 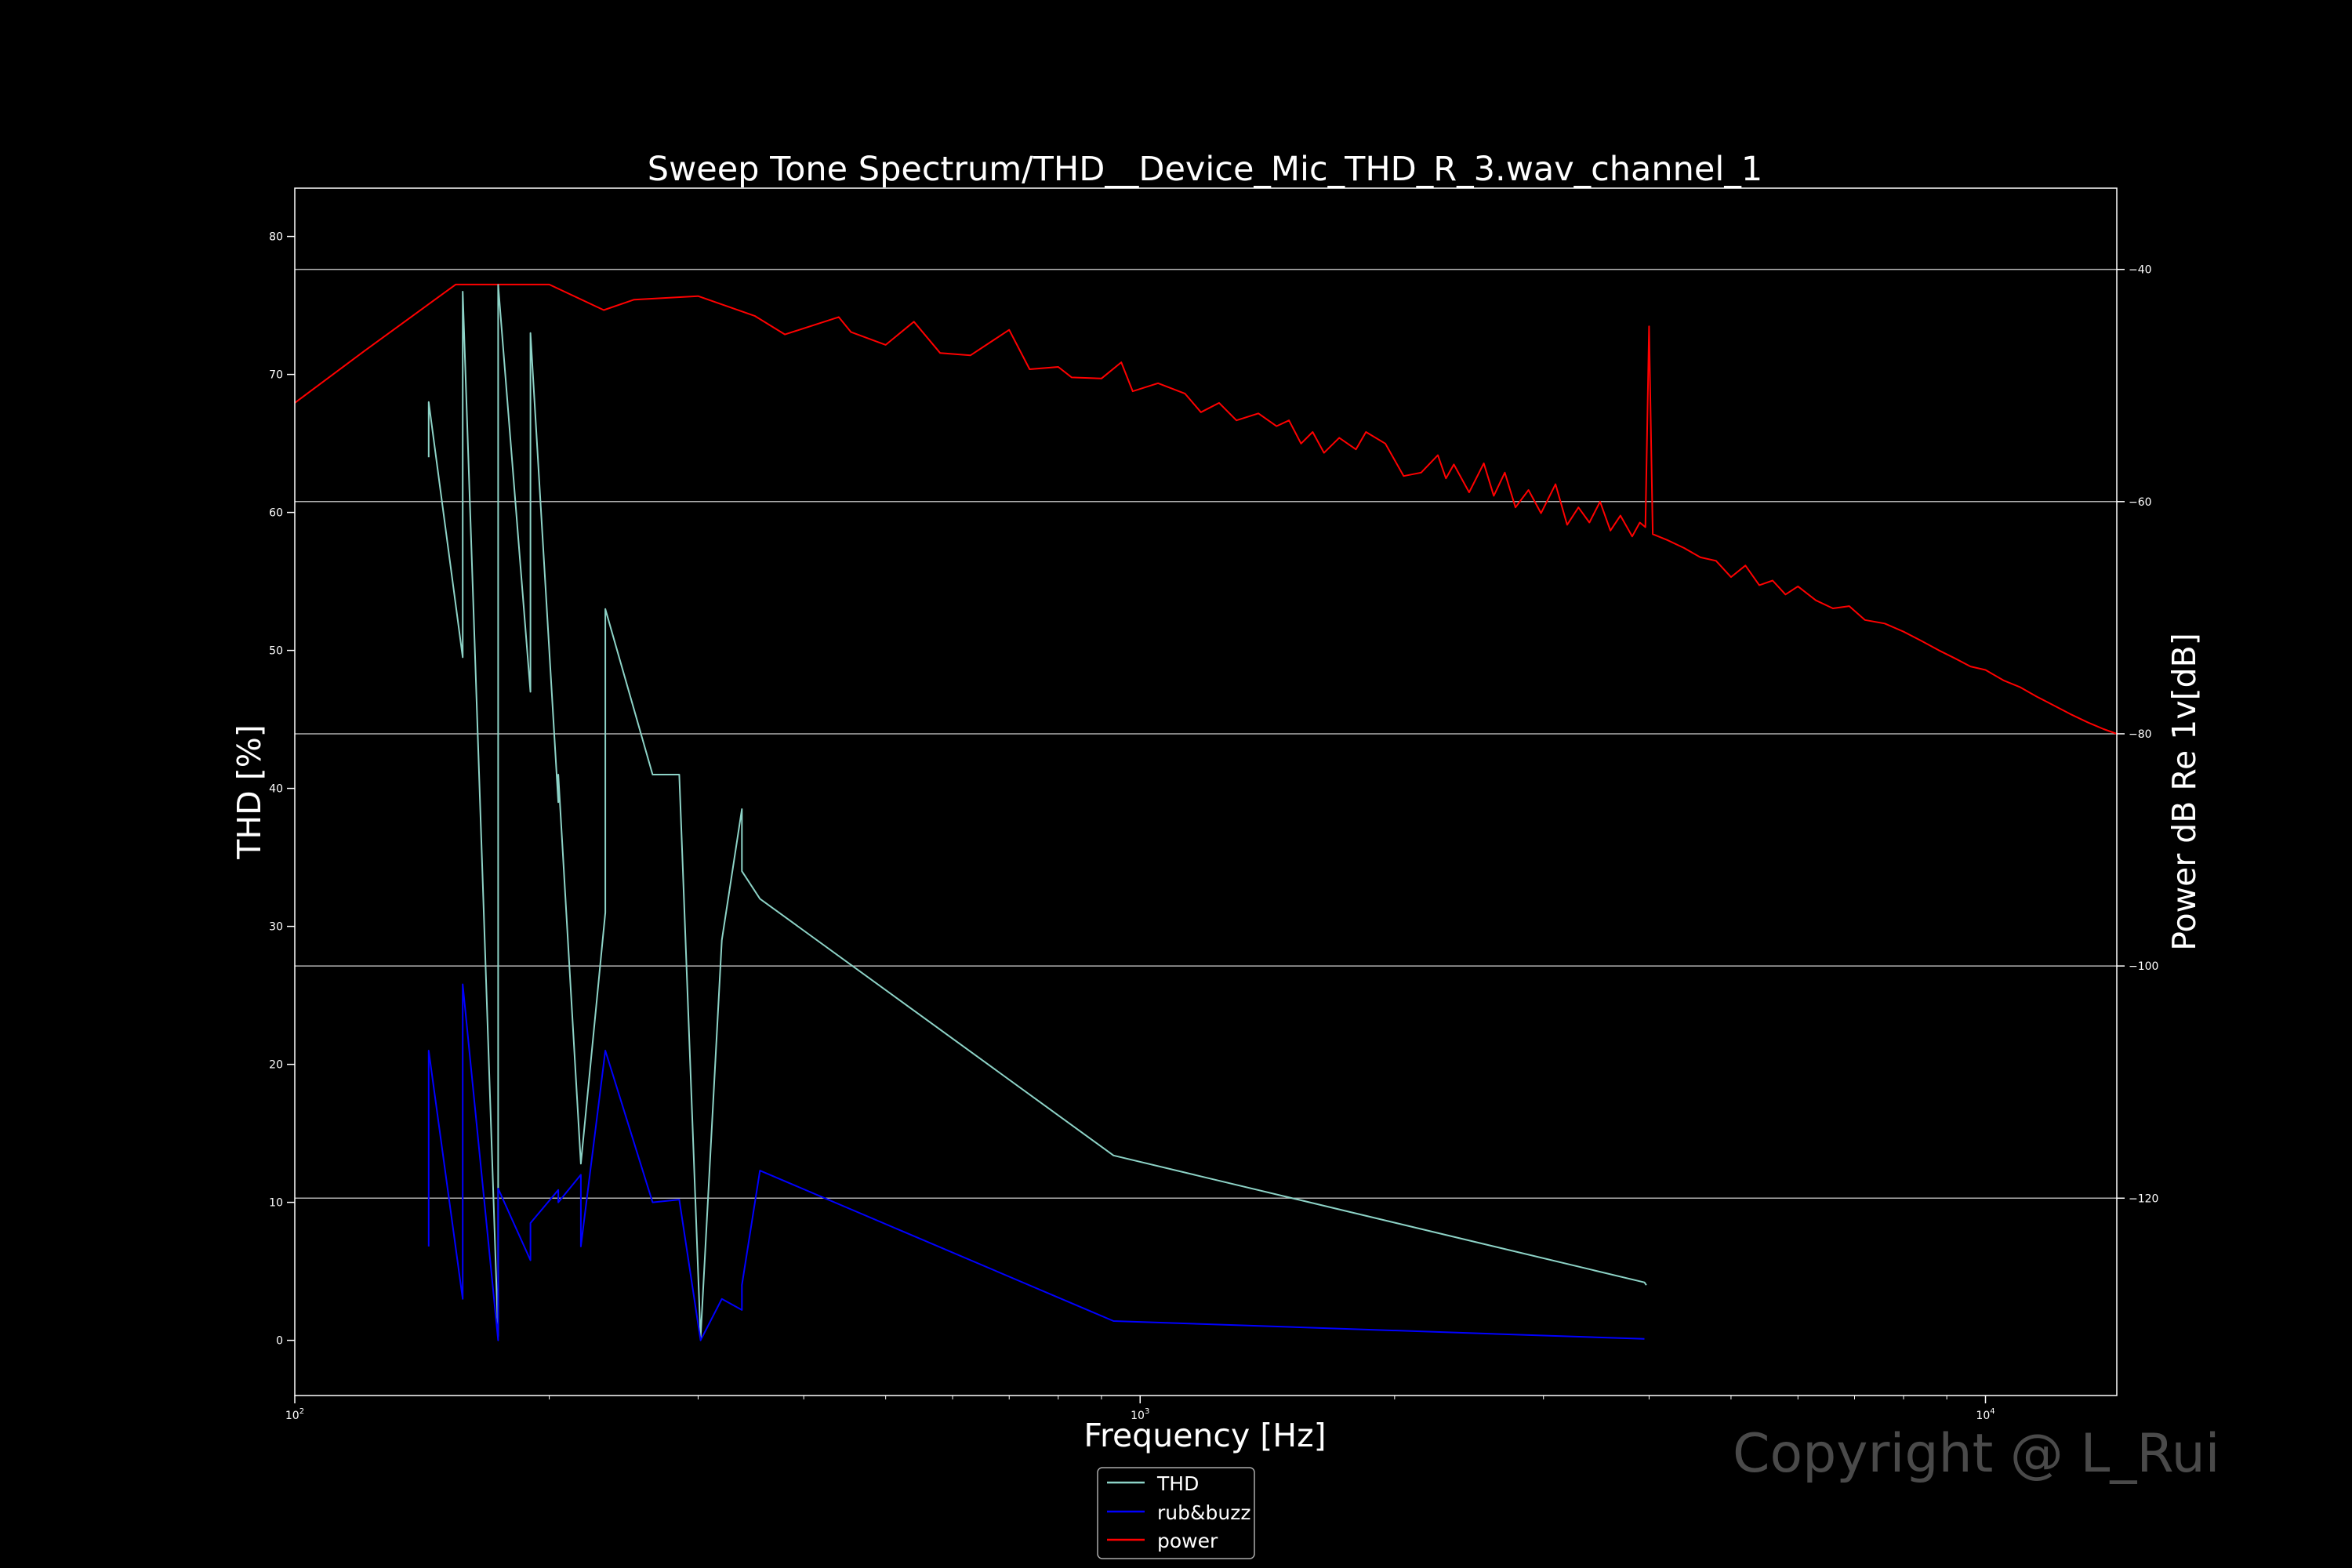 What do you see at coordinates (1204, 1435) in the screenshot?
I see `x-axis-label: Frequency [Hz]` at bounding box center [1204, 1435].